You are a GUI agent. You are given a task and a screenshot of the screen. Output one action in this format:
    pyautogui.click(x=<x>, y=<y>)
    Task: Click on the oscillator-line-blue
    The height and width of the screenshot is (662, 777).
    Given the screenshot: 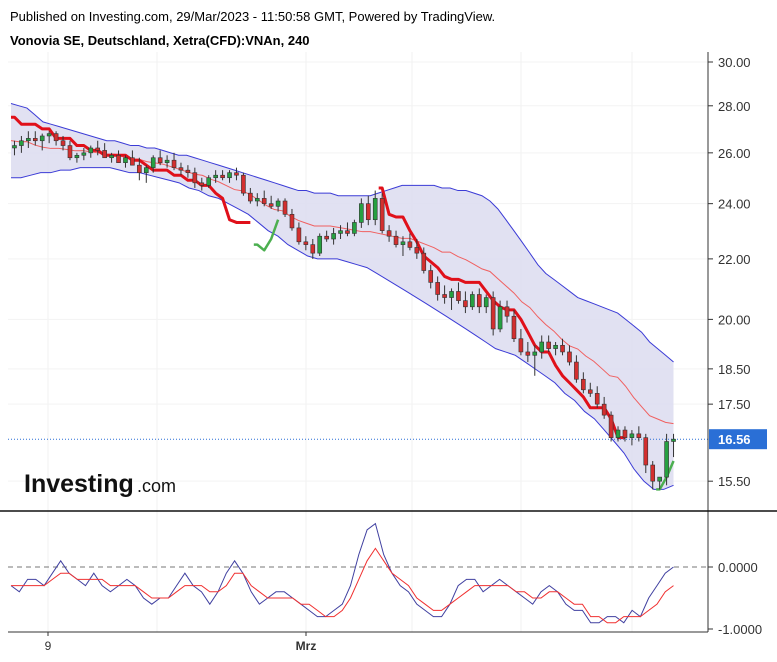 What is the action you would take?
    pyautogui.click(x=342, y=573)
    